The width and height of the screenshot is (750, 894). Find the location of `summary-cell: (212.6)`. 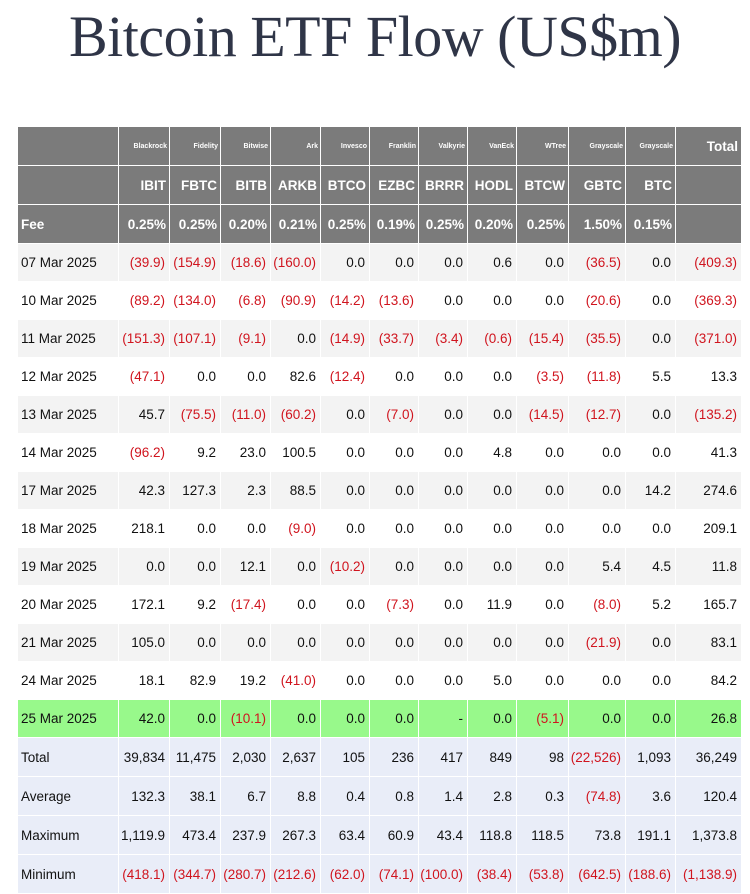

summary-cell: (212.6) is located at coordinates (295, 874).